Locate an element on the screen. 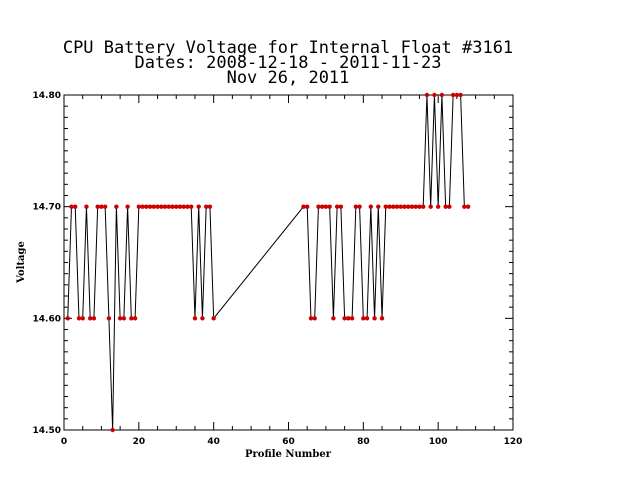 The image size is (640, 480). y-tick-label: 14.60 is located at coordinates (47, 319).